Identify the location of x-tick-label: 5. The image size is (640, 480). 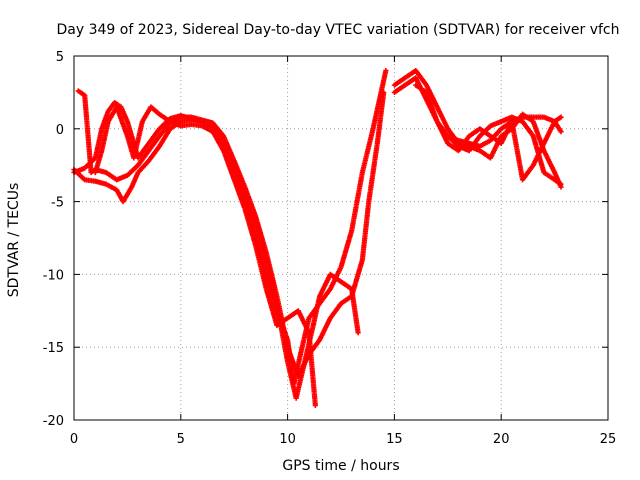
(181, 439).